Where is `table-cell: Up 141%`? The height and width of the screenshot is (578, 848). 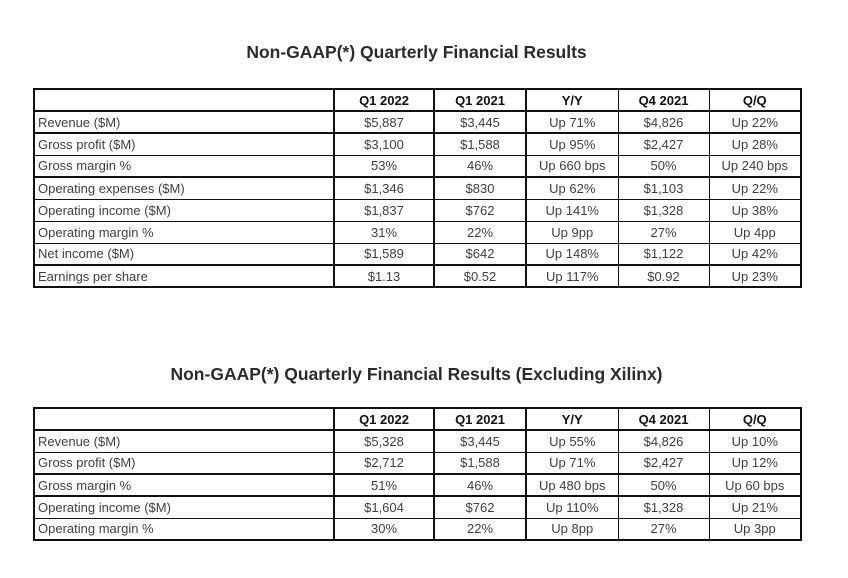 table-cell: Up 141% is located at coordinates (572, 210).